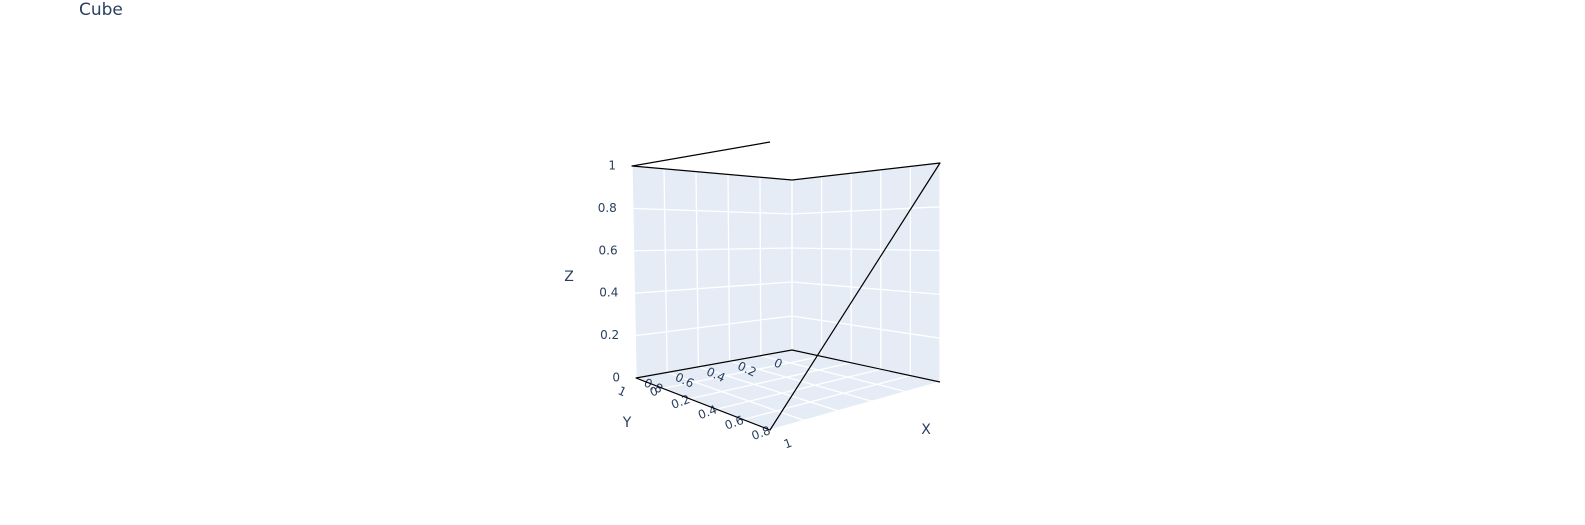 This screenshot has height=525, width=1585. I want to click on grid-line-x0-z3, so click(713, 249).